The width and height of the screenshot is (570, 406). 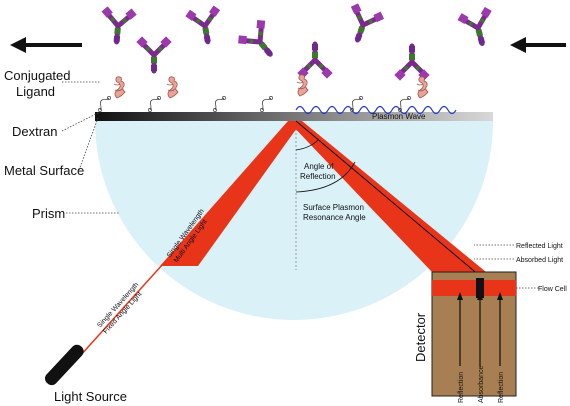 I want to click on label-detector: Detector, so click(x=420, y=337).